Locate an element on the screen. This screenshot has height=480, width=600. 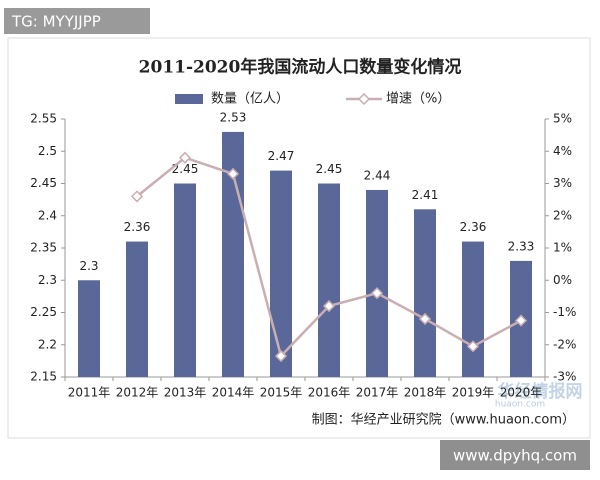
y-tick-label: 2.4 is located at coordinates (47, 215).